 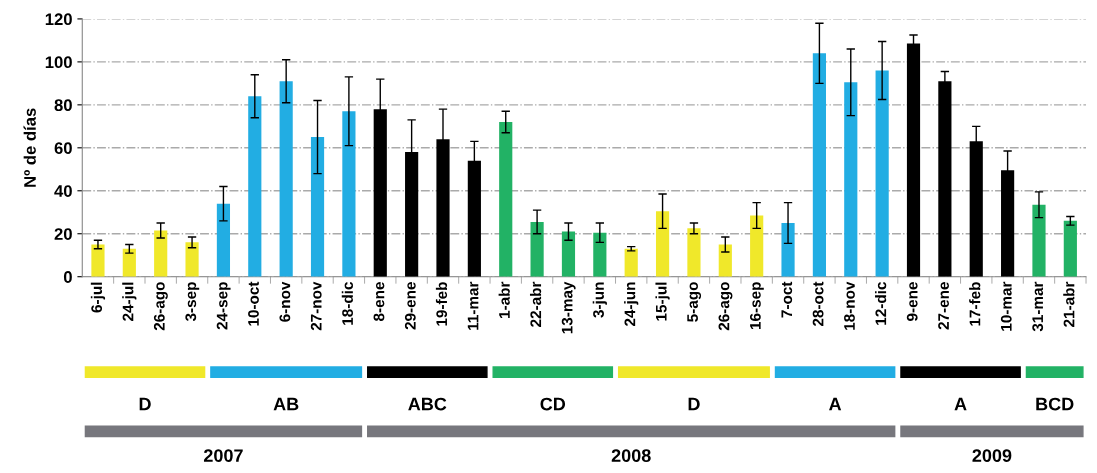 I want to click on x-tick-label: 11-mar, so click(x=473, y=305).